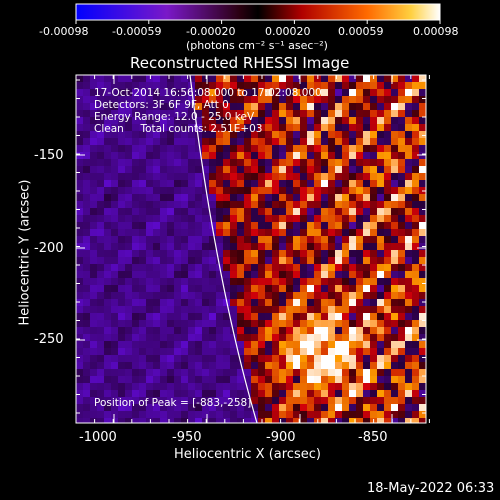  What do you see at coordinates (25, 252) in the screenshot?
I see `y-axis-label: Heliocentric Y (arcsec)` at bounding box center [25, 252].